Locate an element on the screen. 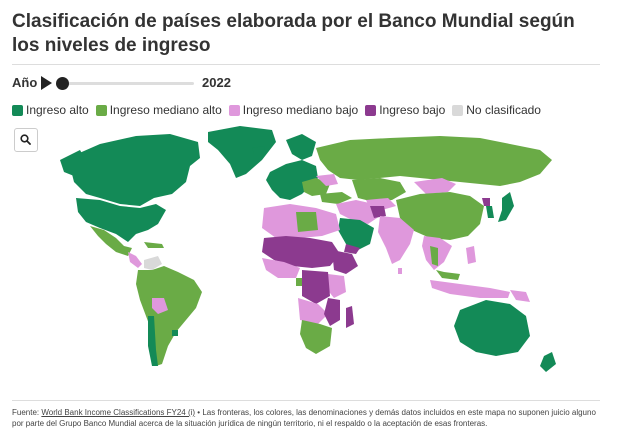 Image resolution: width=626 pixels, height=442 pixels. legend-label: Ingreso mediano alto is located at coordinates (165, 110).